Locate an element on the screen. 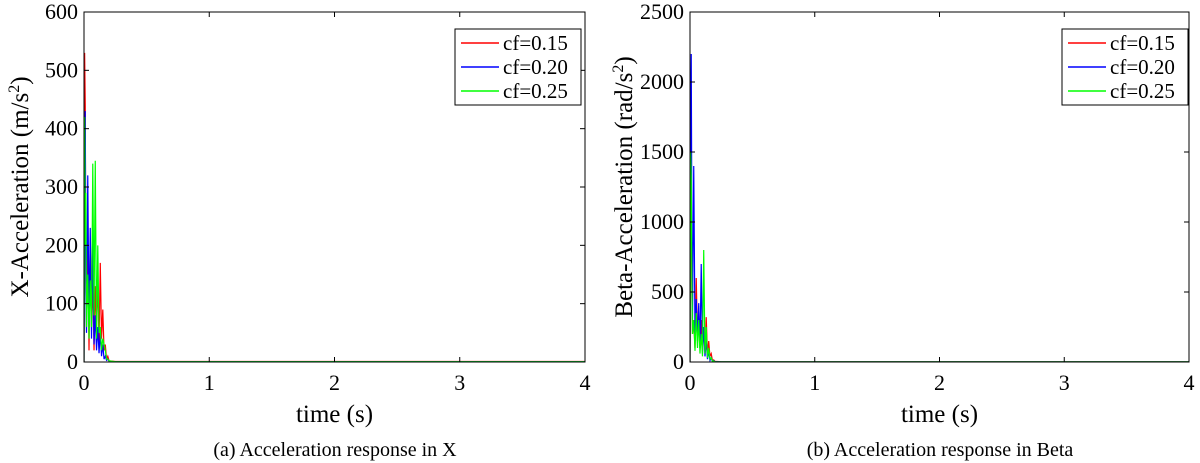  y-tick-label: 2000 is located at coordinates (662, 81).